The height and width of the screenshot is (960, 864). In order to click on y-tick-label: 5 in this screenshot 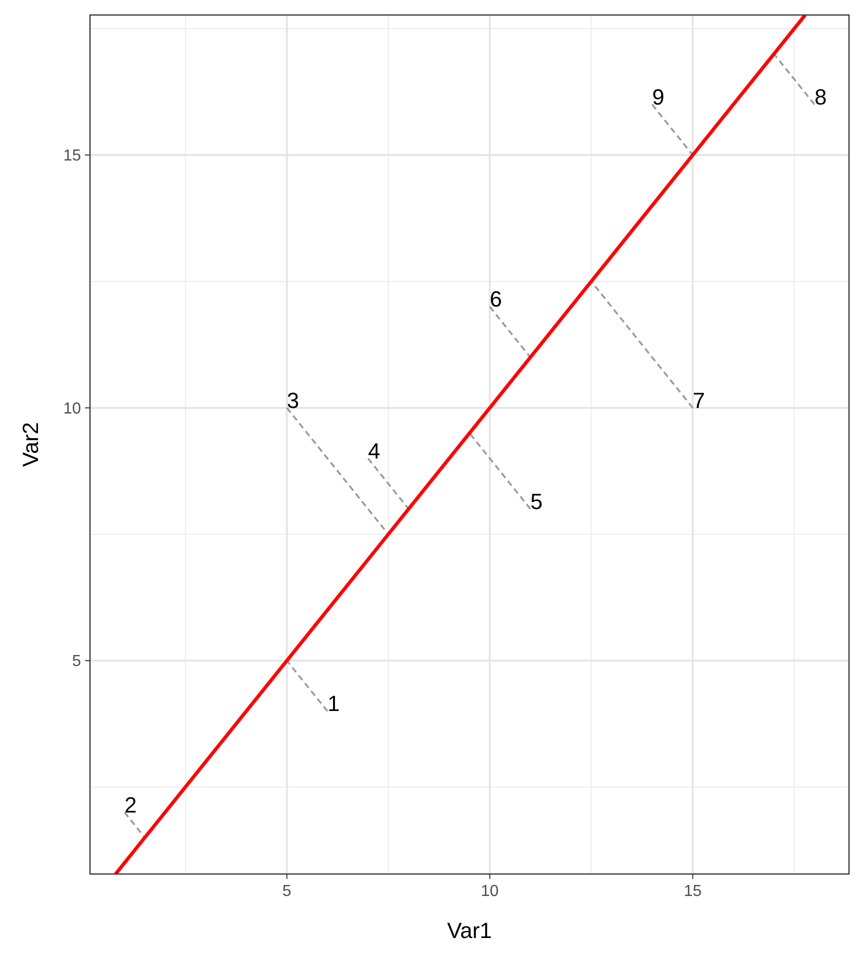, I will do `click(77, 661)`.